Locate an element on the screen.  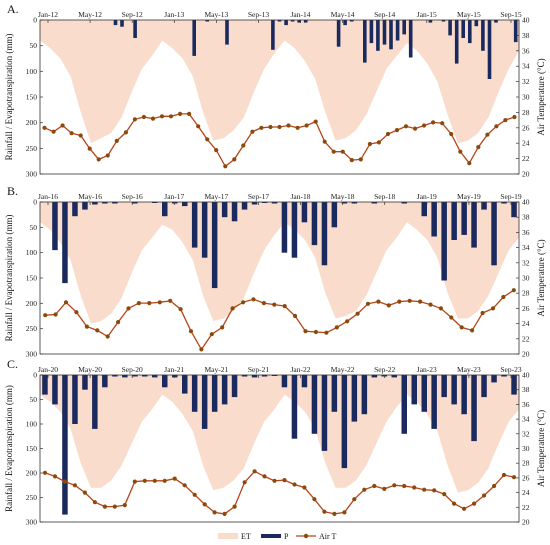
x-tick-label: Jan-18 is located at coordinates (301, 196).